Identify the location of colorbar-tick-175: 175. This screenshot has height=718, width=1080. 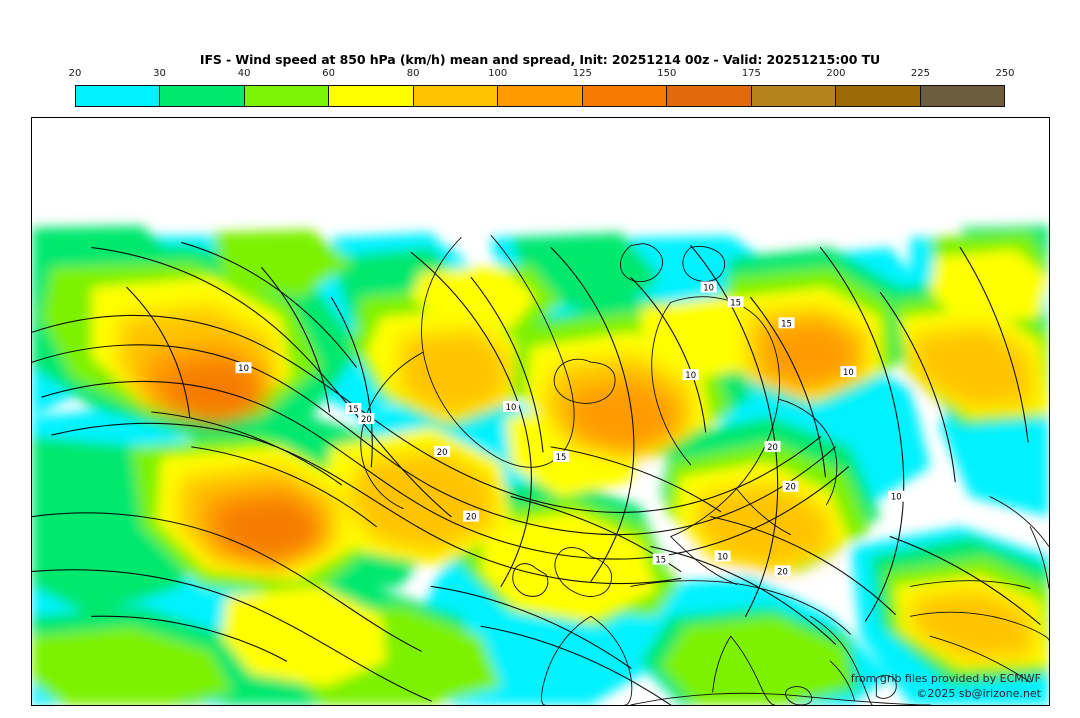
(751, 73).